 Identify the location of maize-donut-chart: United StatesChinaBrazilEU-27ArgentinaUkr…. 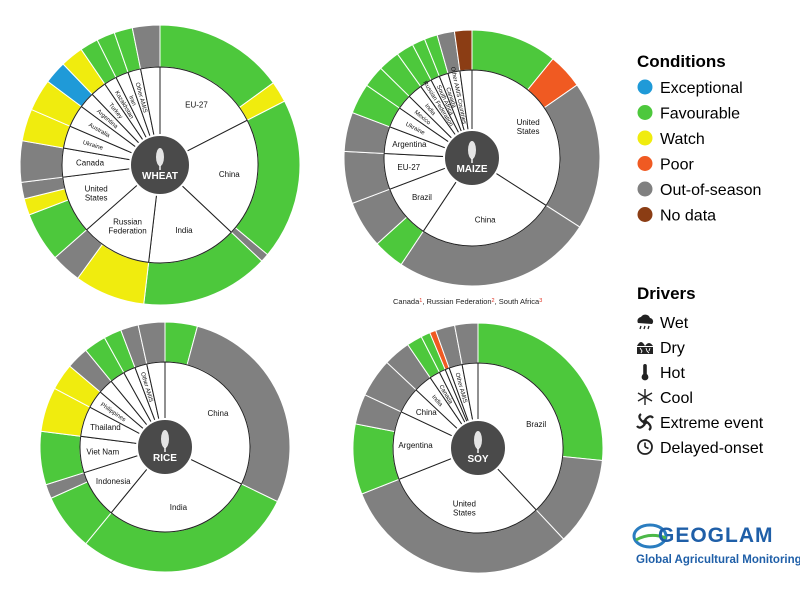
(472, 158).